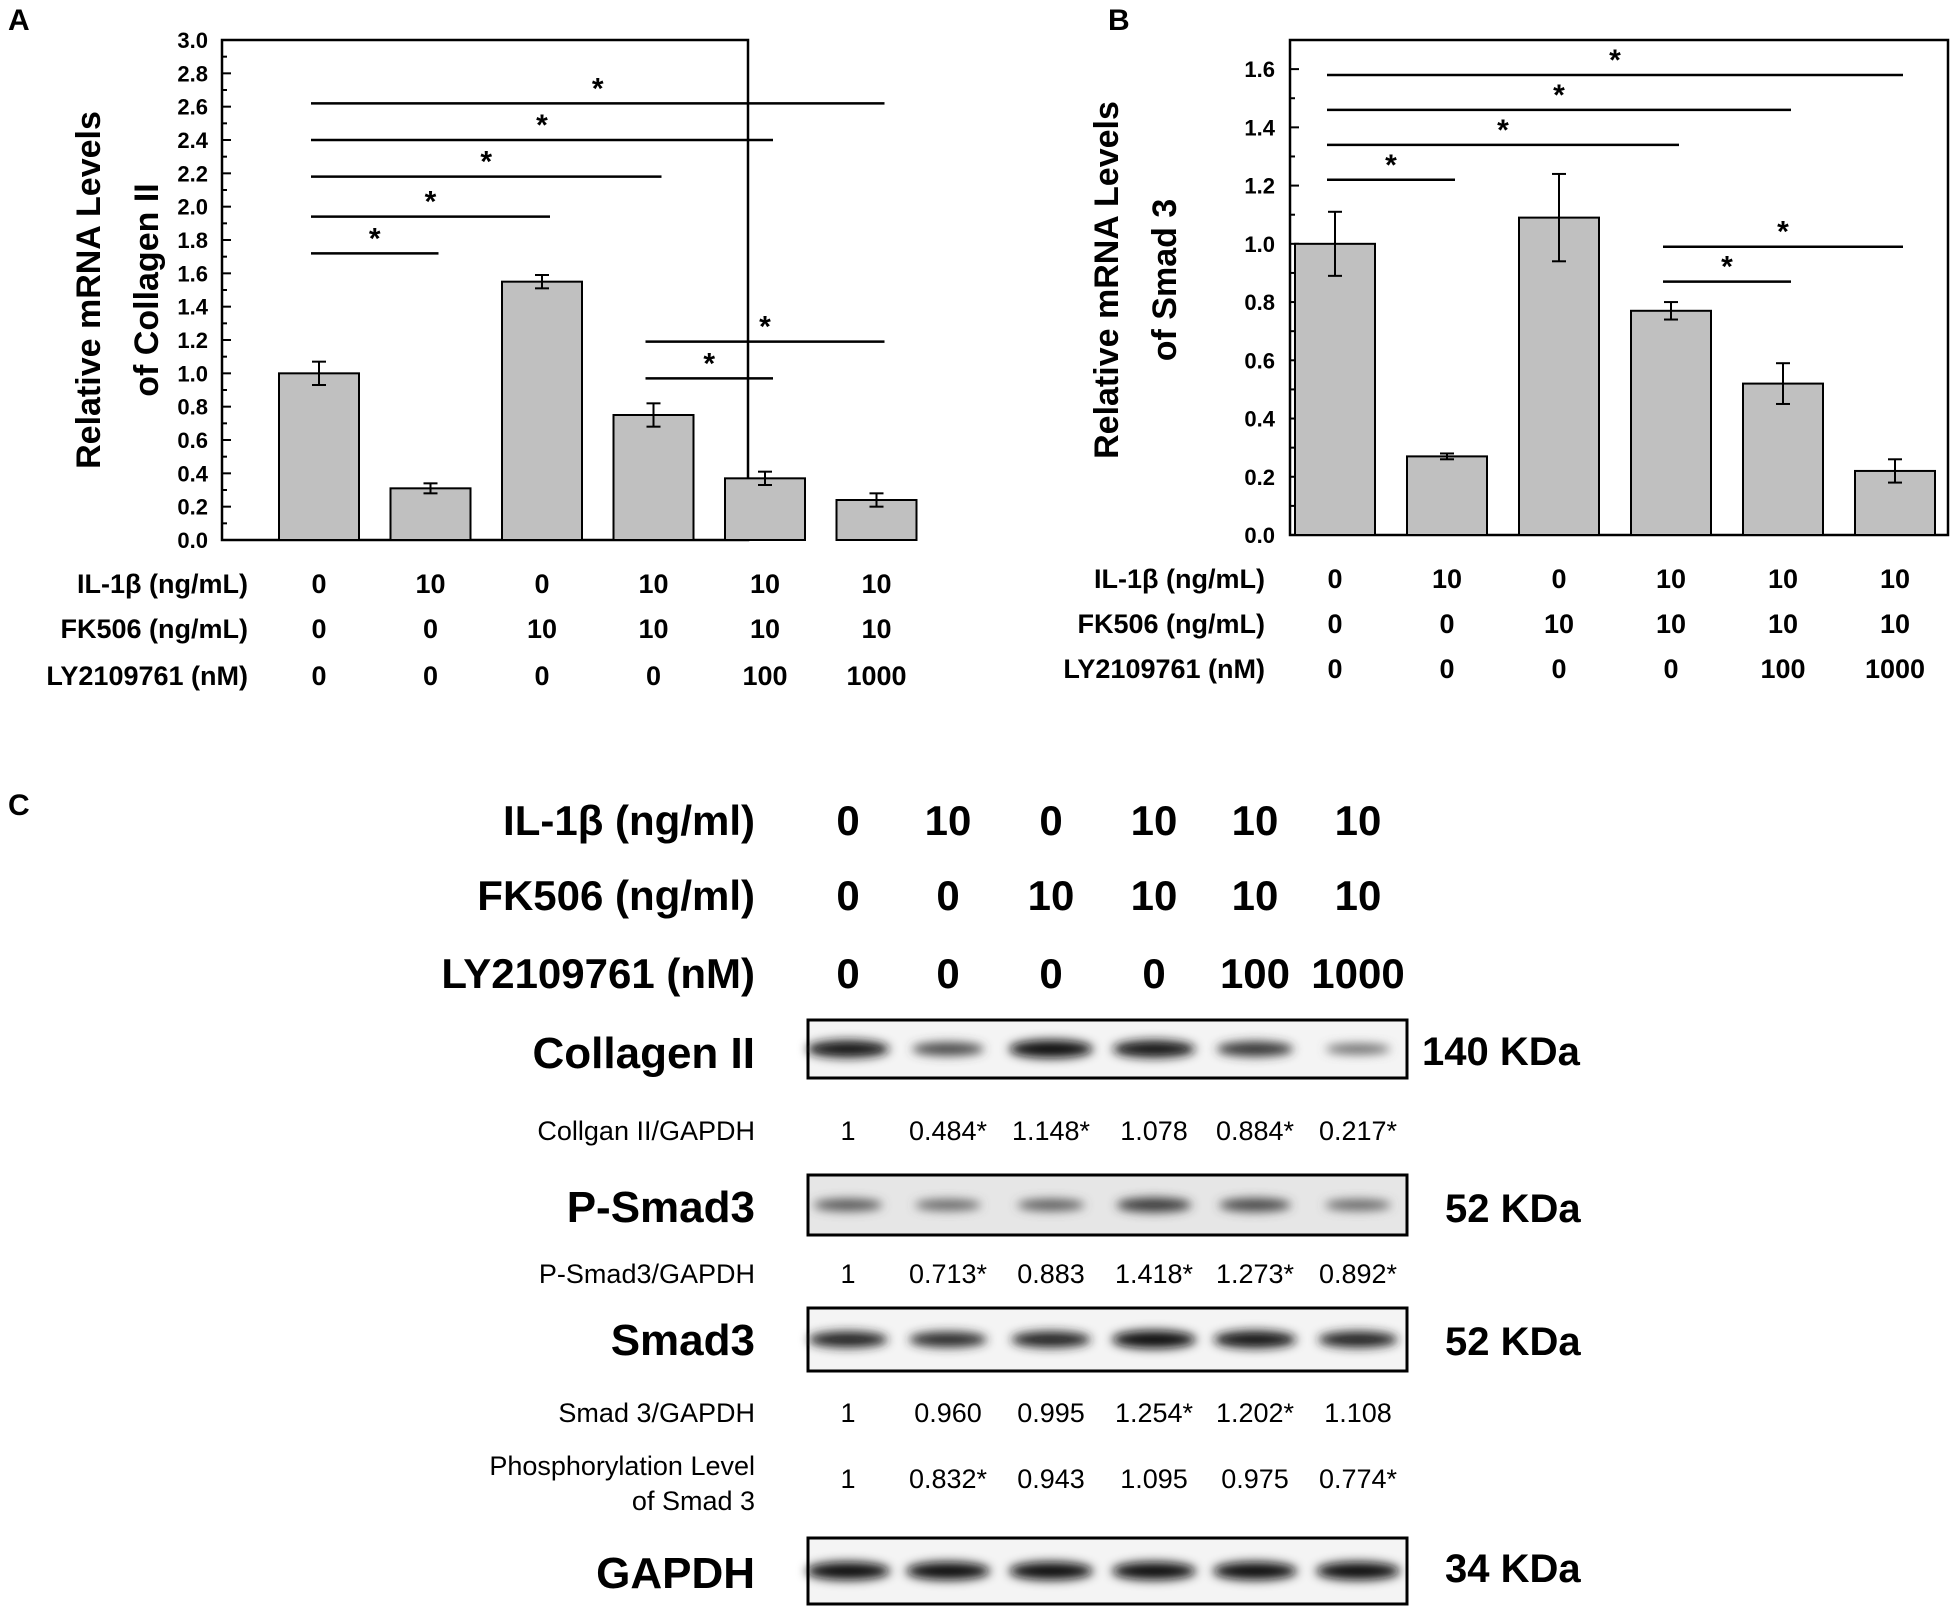  I want to click on chart-a-y-tick-label: 1.8, so click(192, 240).